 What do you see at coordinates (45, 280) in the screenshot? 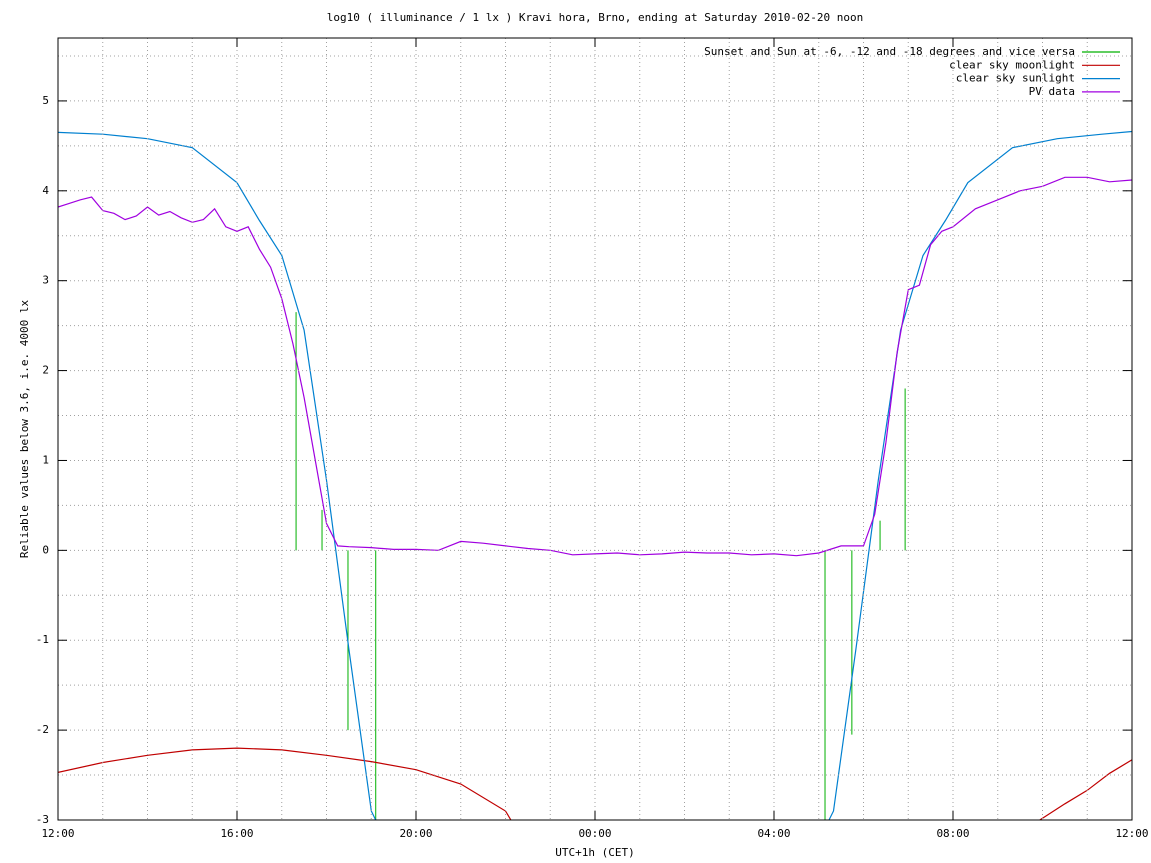
I see `y-tick-label: 3` at bounding box center [45, 280].